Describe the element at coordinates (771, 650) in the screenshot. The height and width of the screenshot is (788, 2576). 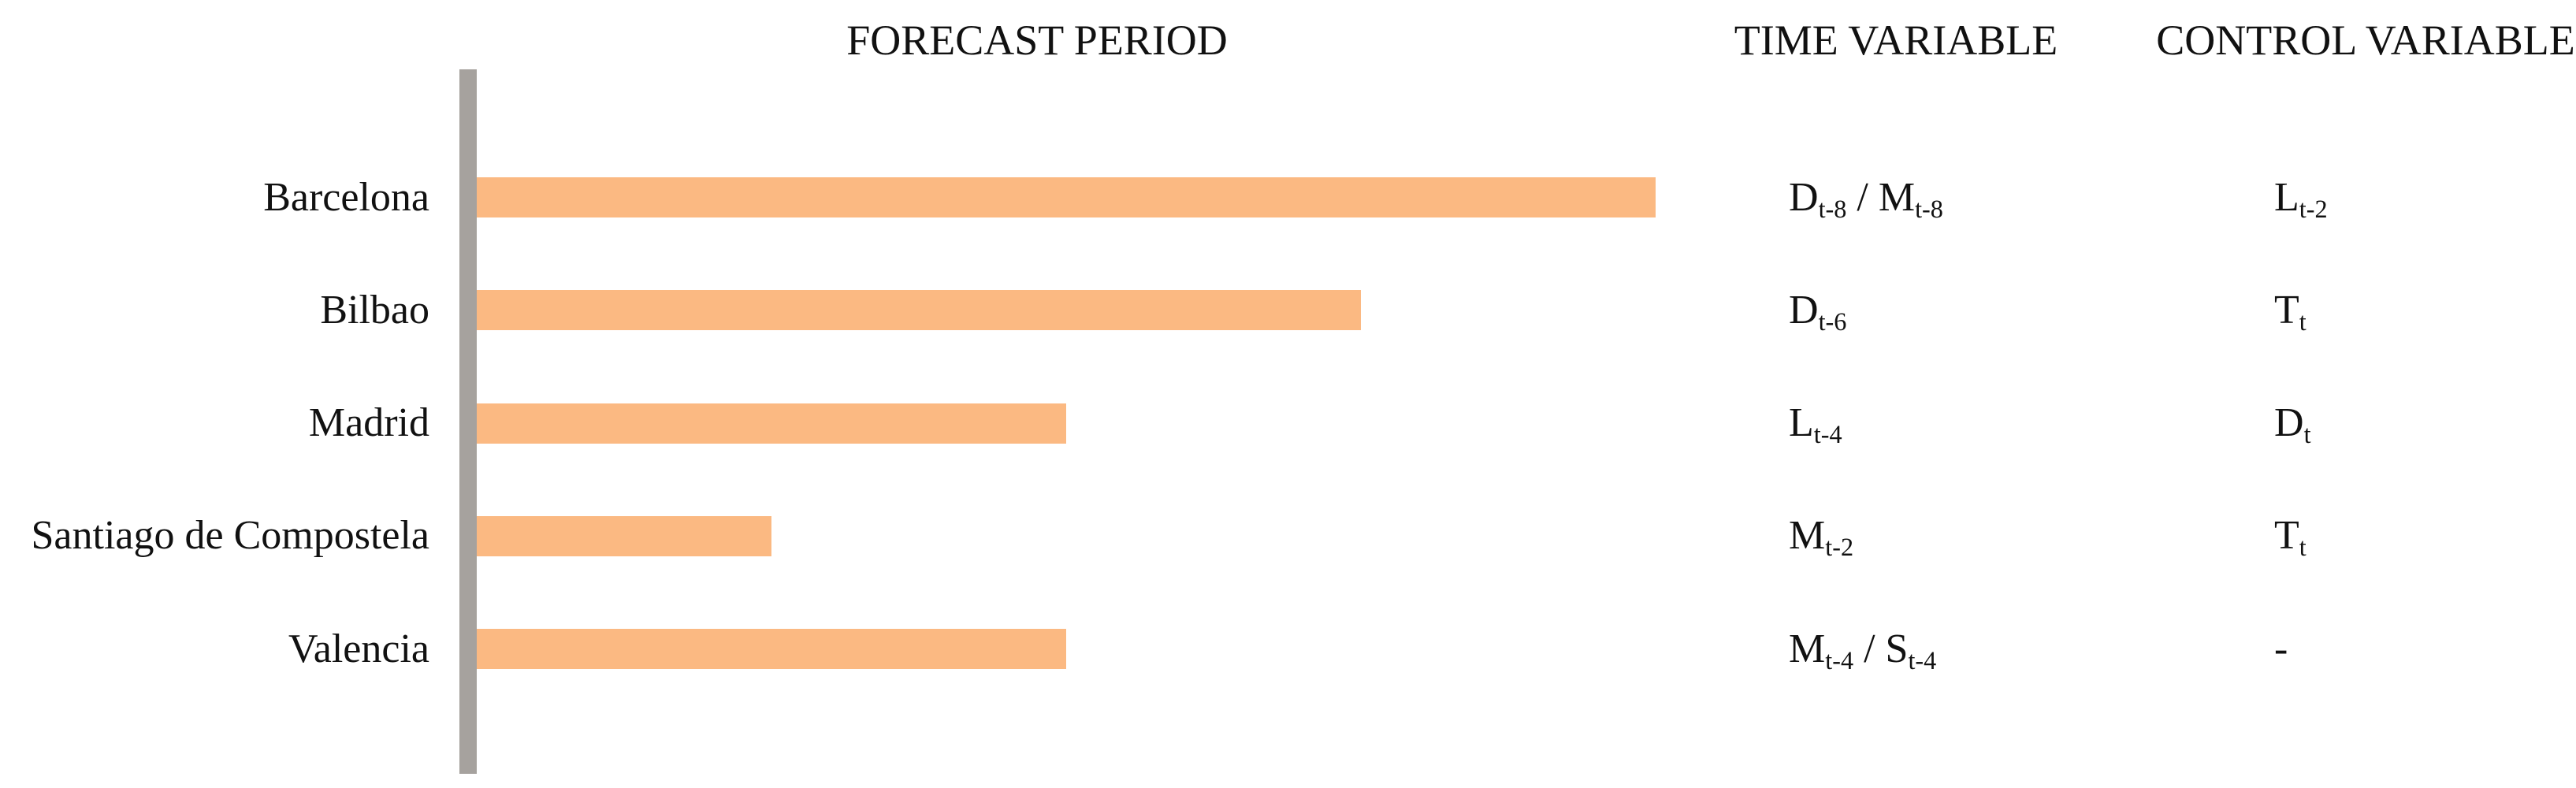
I see `bar-valencia` at that location.